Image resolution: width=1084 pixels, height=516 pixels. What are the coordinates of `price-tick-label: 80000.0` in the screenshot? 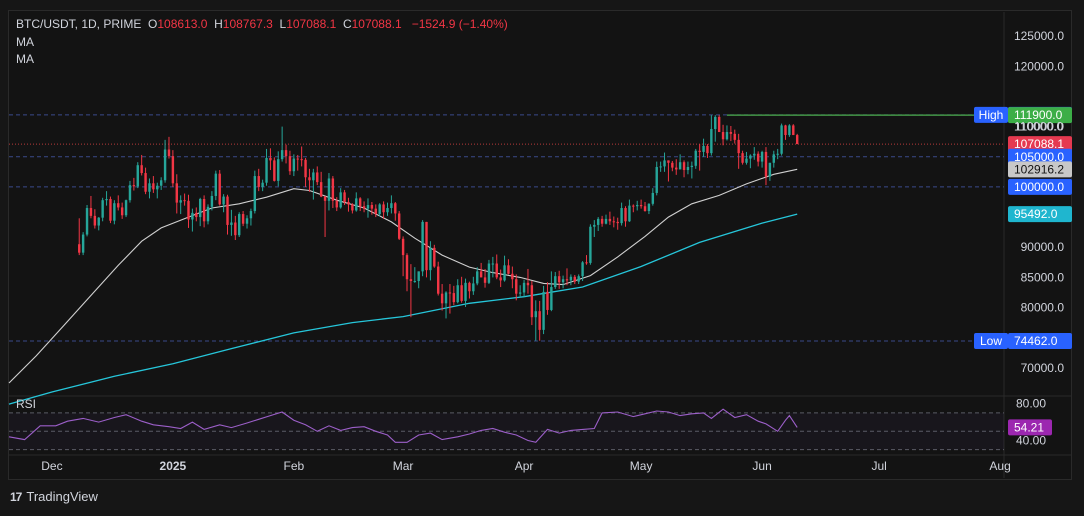 It's located at (1043, 308).